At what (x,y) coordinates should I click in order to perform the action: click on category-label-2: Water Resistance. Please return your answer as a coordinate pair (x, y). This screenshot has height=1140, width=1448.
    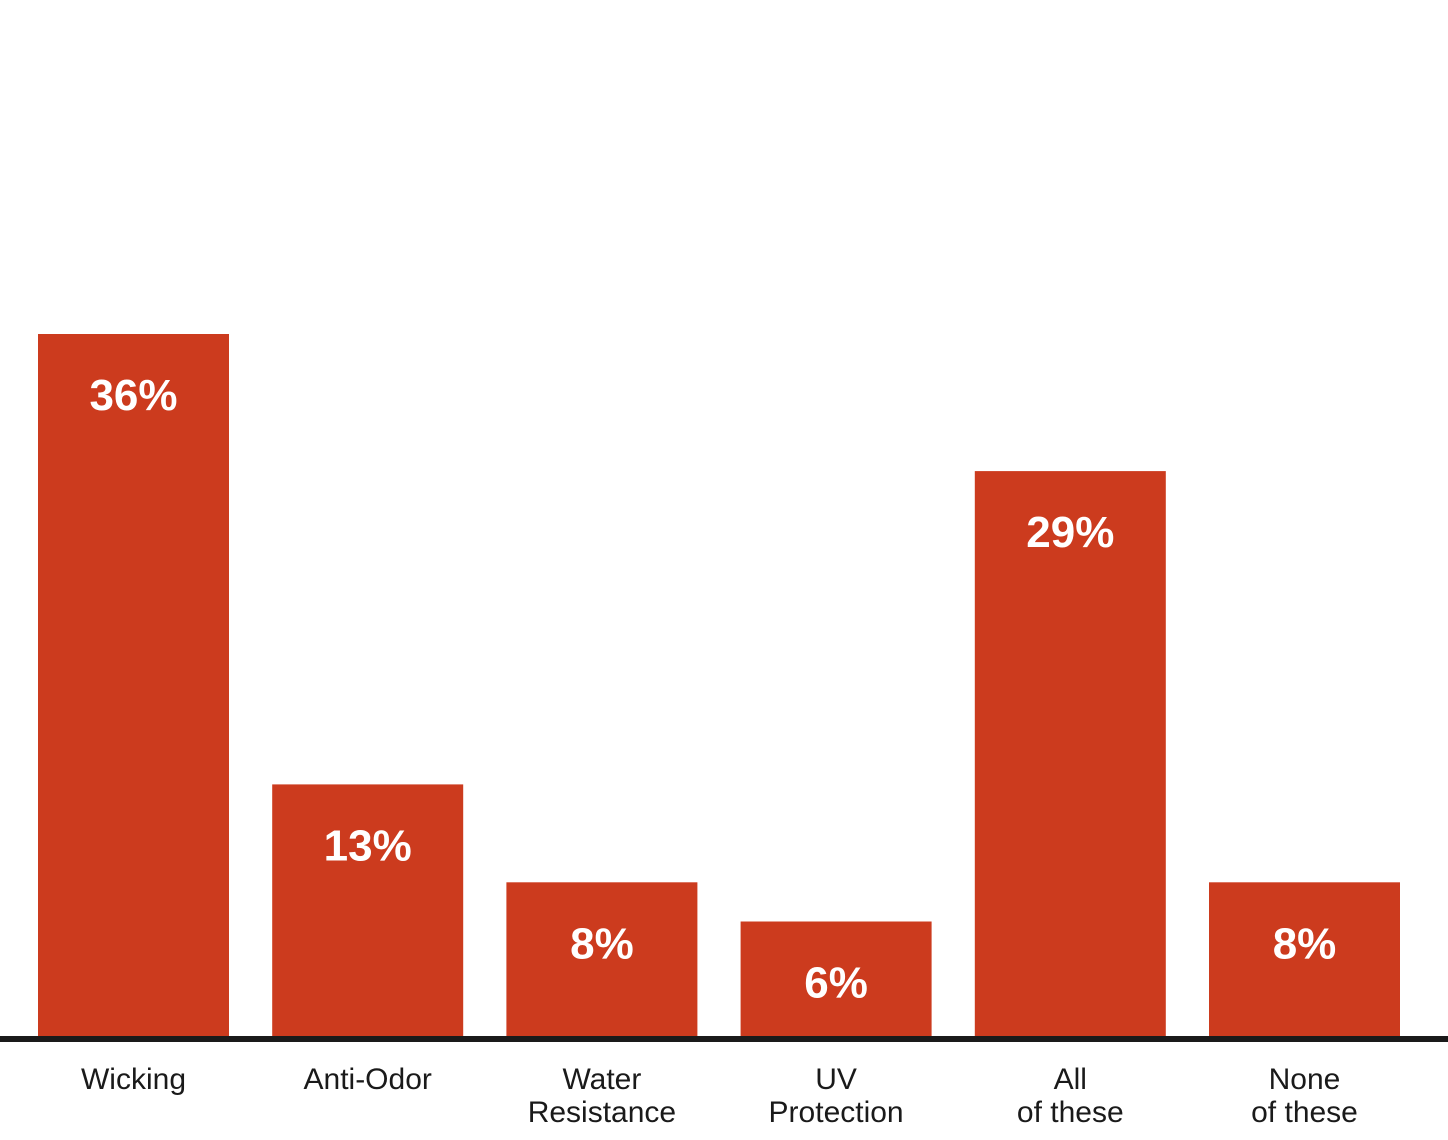
    Looking at the image, I should click on (602, 1096).